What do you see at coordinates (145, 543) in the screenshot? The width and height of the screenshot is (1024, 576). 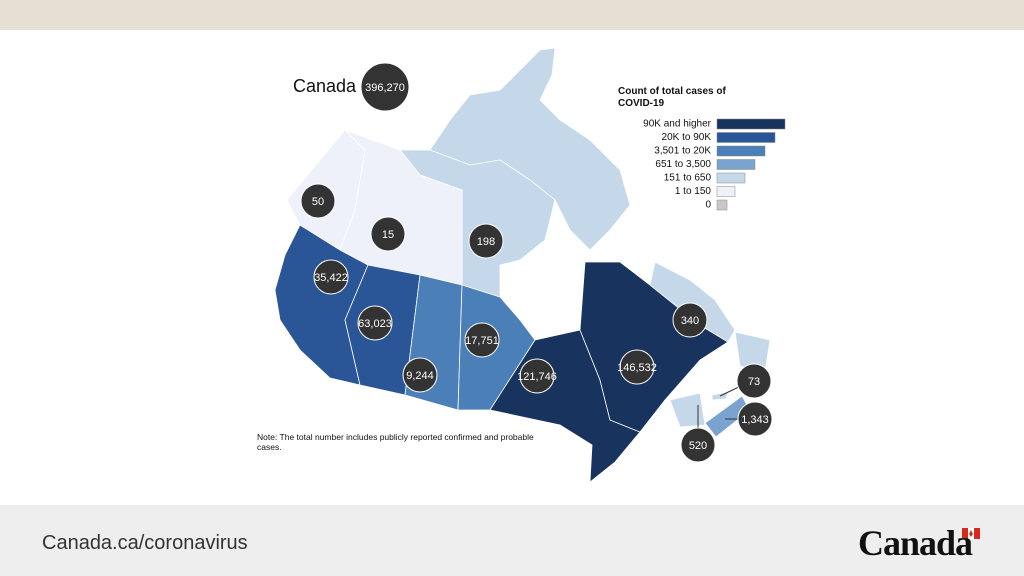 I see `footer-url: Canada.ca/coronavirus` at bounding box center [145, 543].